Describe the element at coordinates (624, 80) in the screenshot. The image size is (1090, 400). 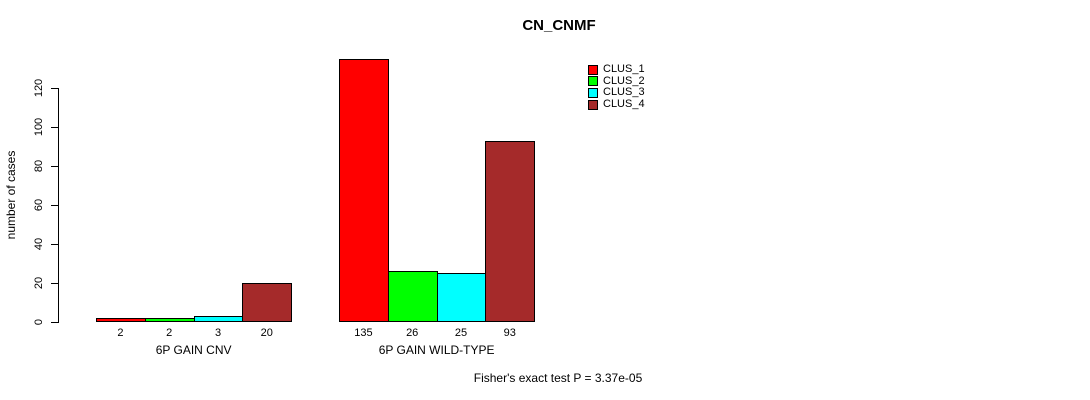
I see `legend-label-clus_2: CLUS_2` at that location.